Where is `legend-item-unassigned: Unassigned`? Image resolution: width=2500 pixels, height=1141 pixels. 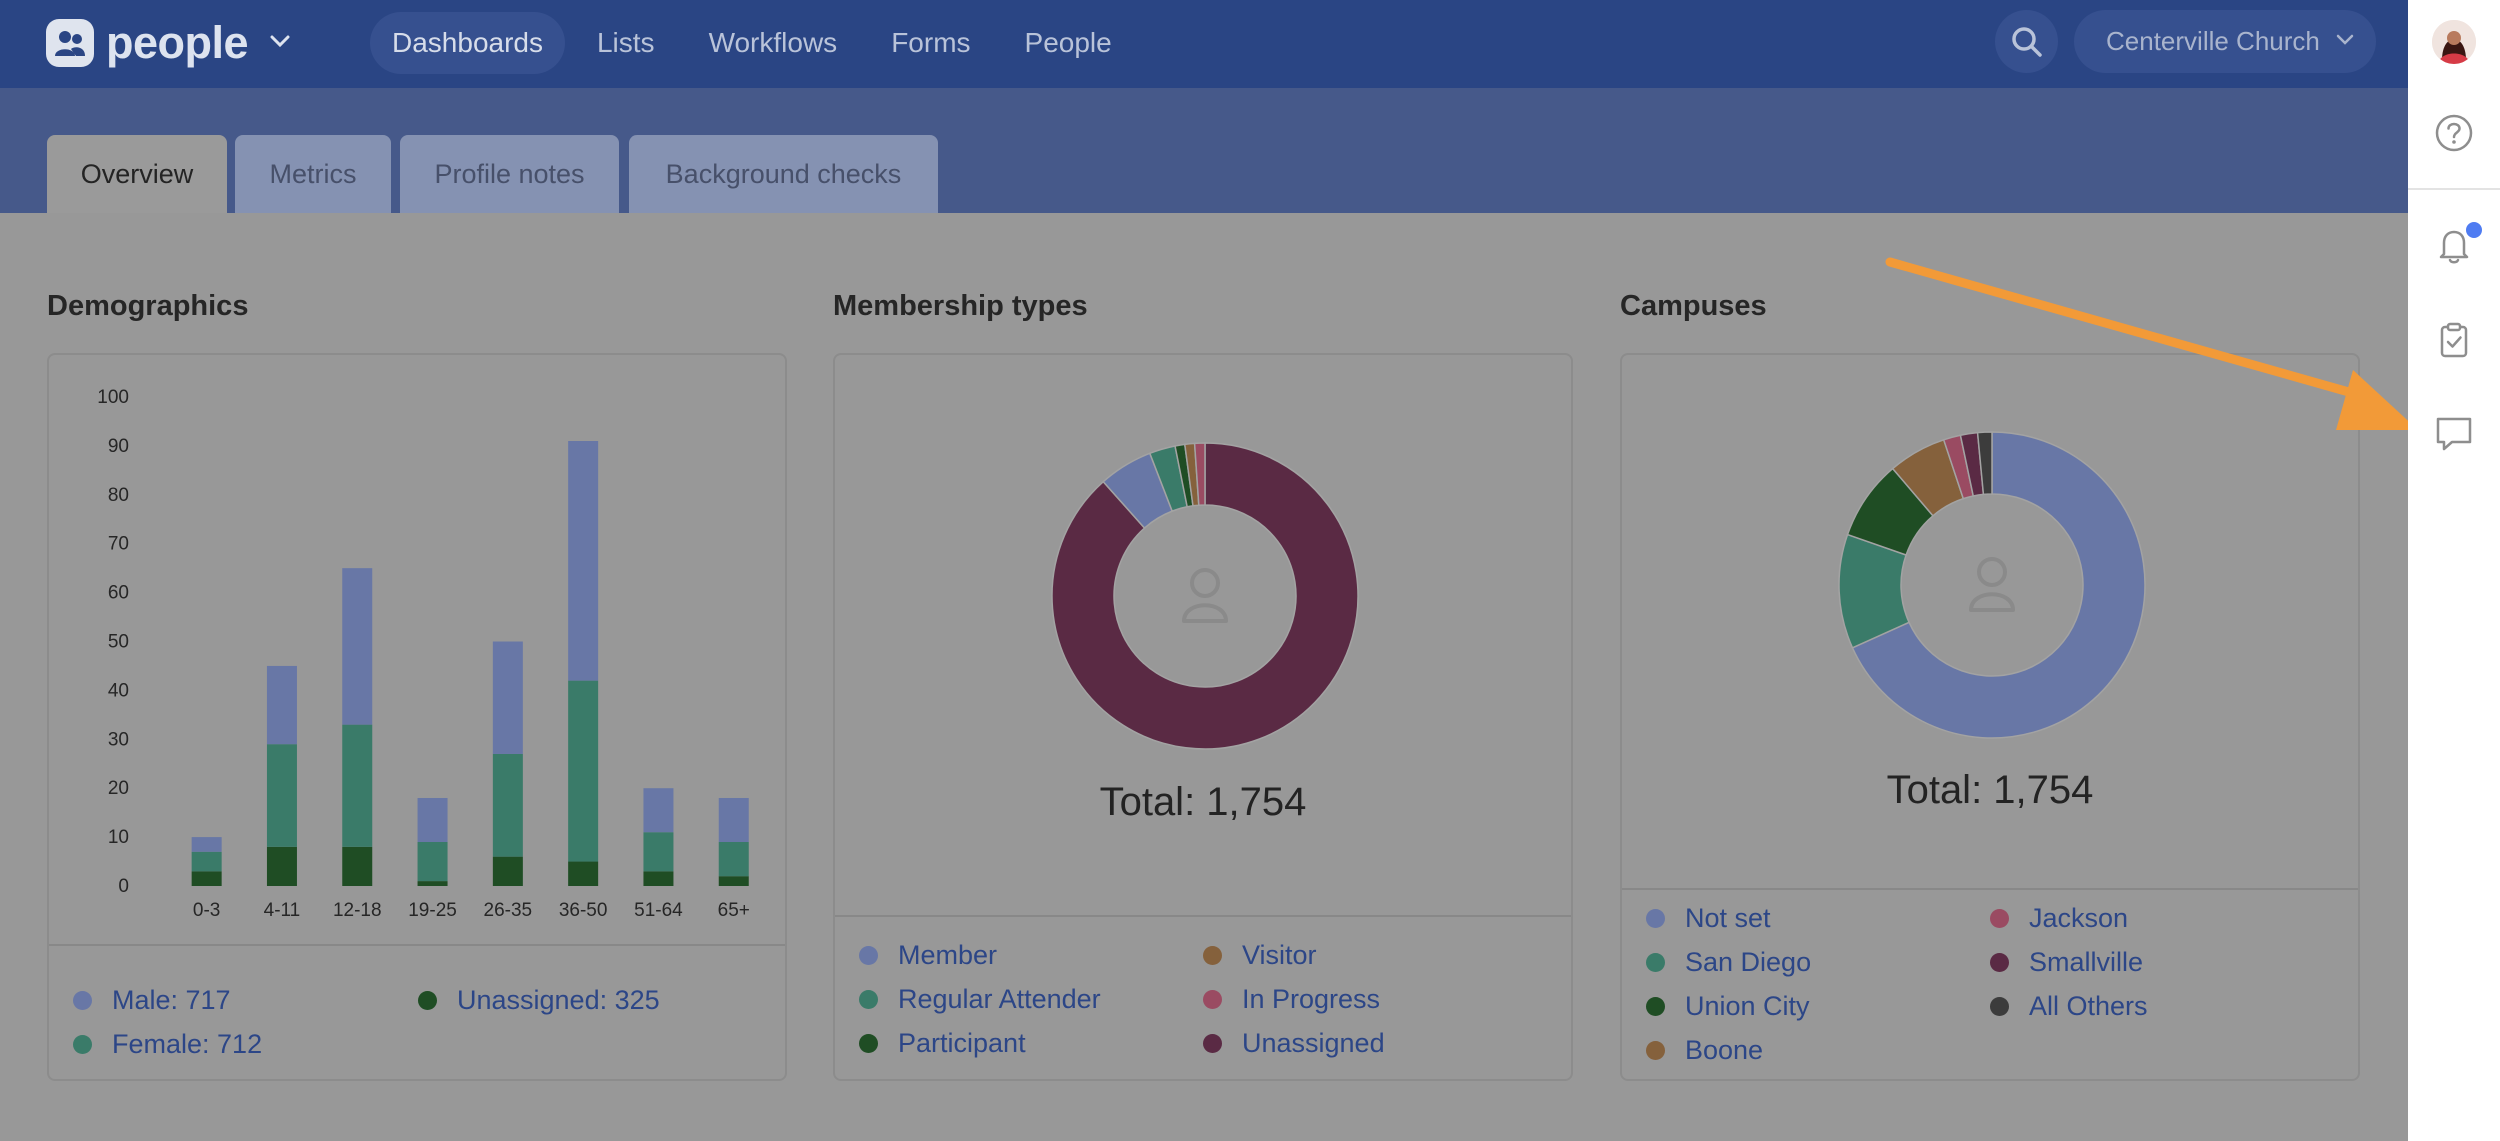
legend-item-unassigned: Unassigned is located at coordinates (1294, 1043).